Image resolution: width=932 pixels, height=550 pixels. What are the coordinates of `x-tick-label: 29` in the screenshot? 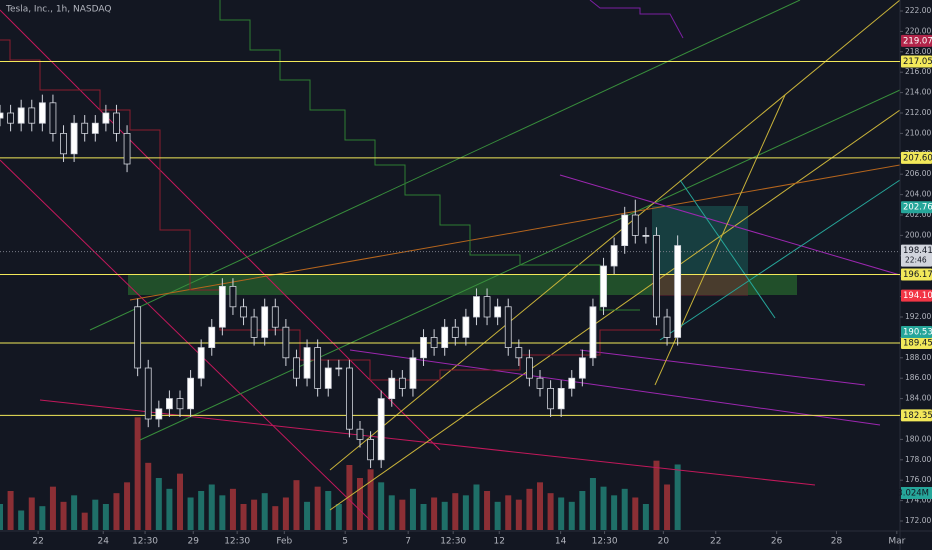 It's located at (194, 542).